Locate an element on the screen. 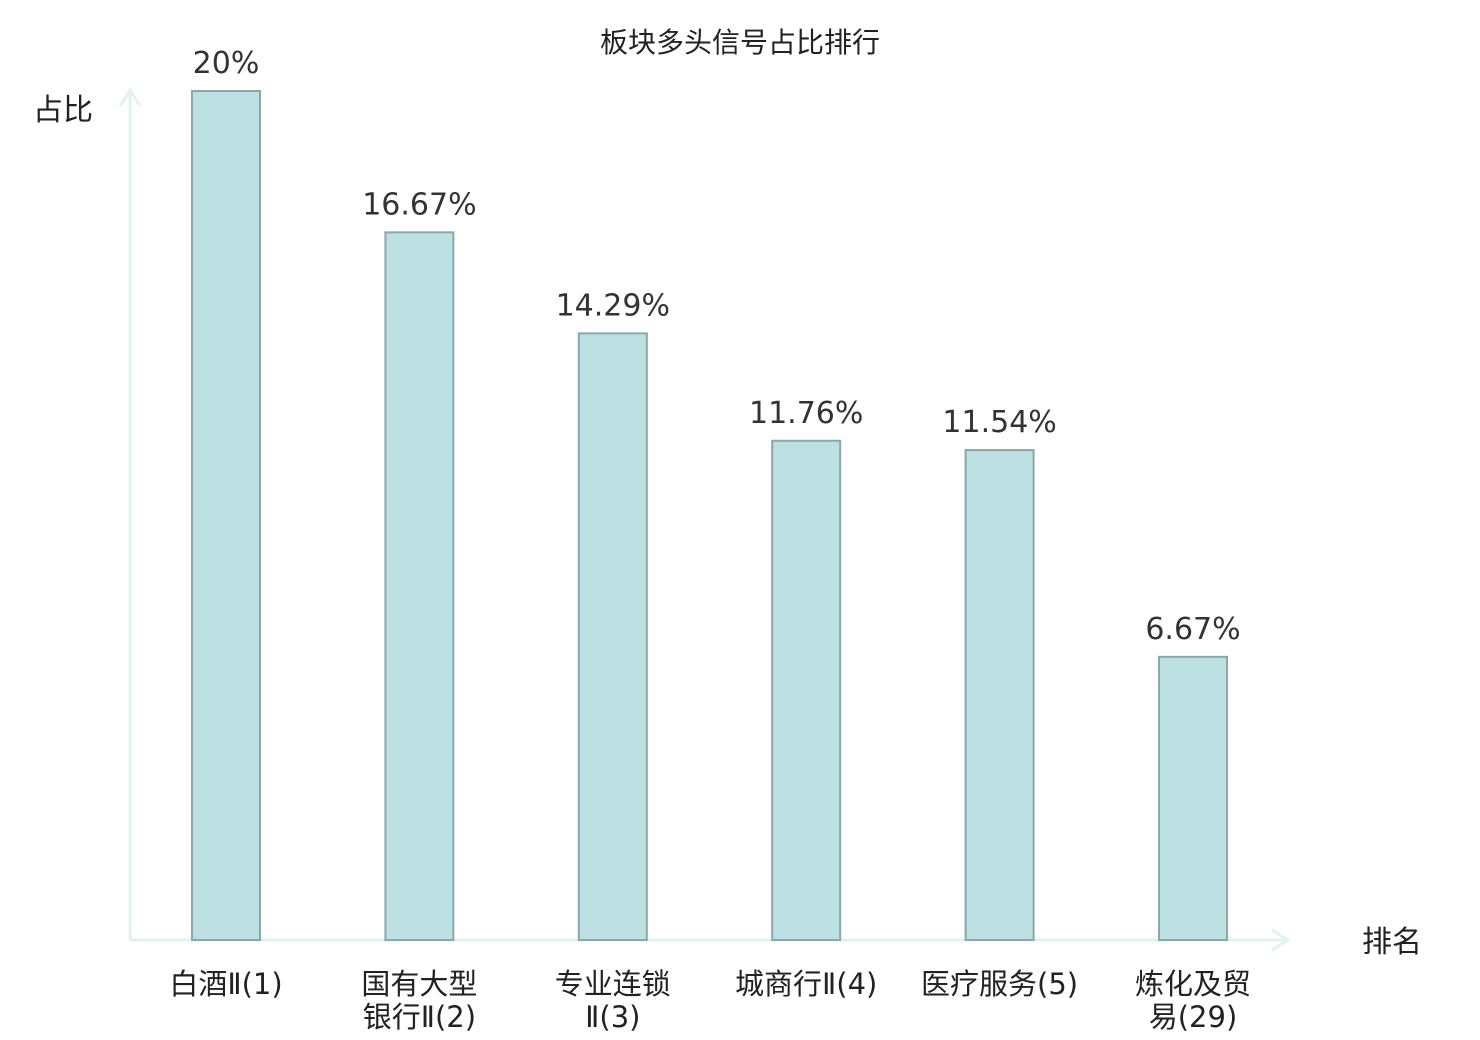  category-label-line: 国有大型 is located at coordinates (419, 984).